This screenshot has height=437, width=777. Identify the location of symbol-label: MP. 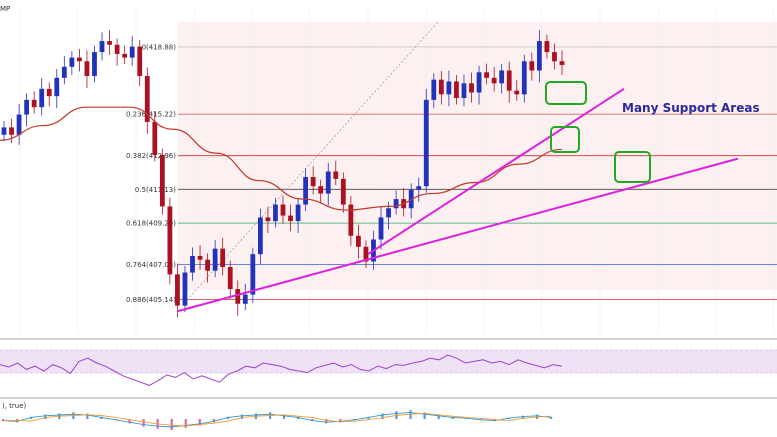
(5, 9).